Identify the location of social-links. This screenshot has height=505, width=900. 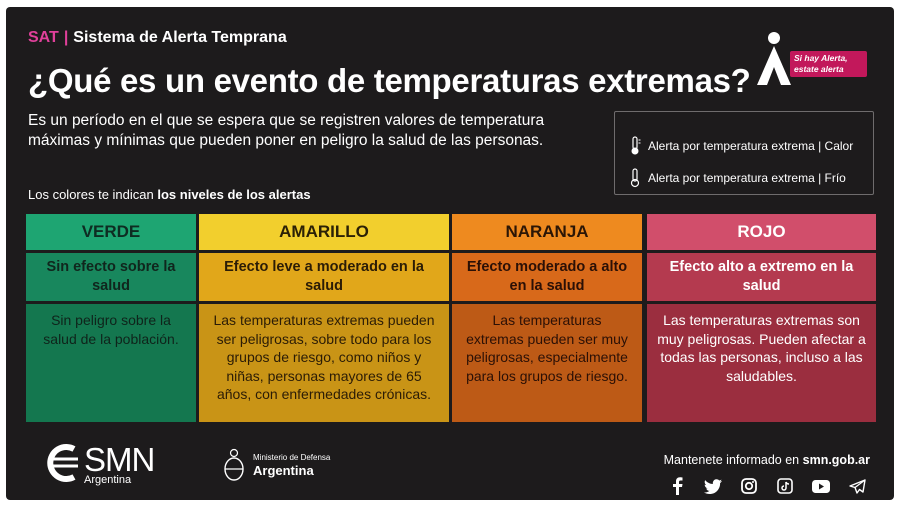
(767, 486).